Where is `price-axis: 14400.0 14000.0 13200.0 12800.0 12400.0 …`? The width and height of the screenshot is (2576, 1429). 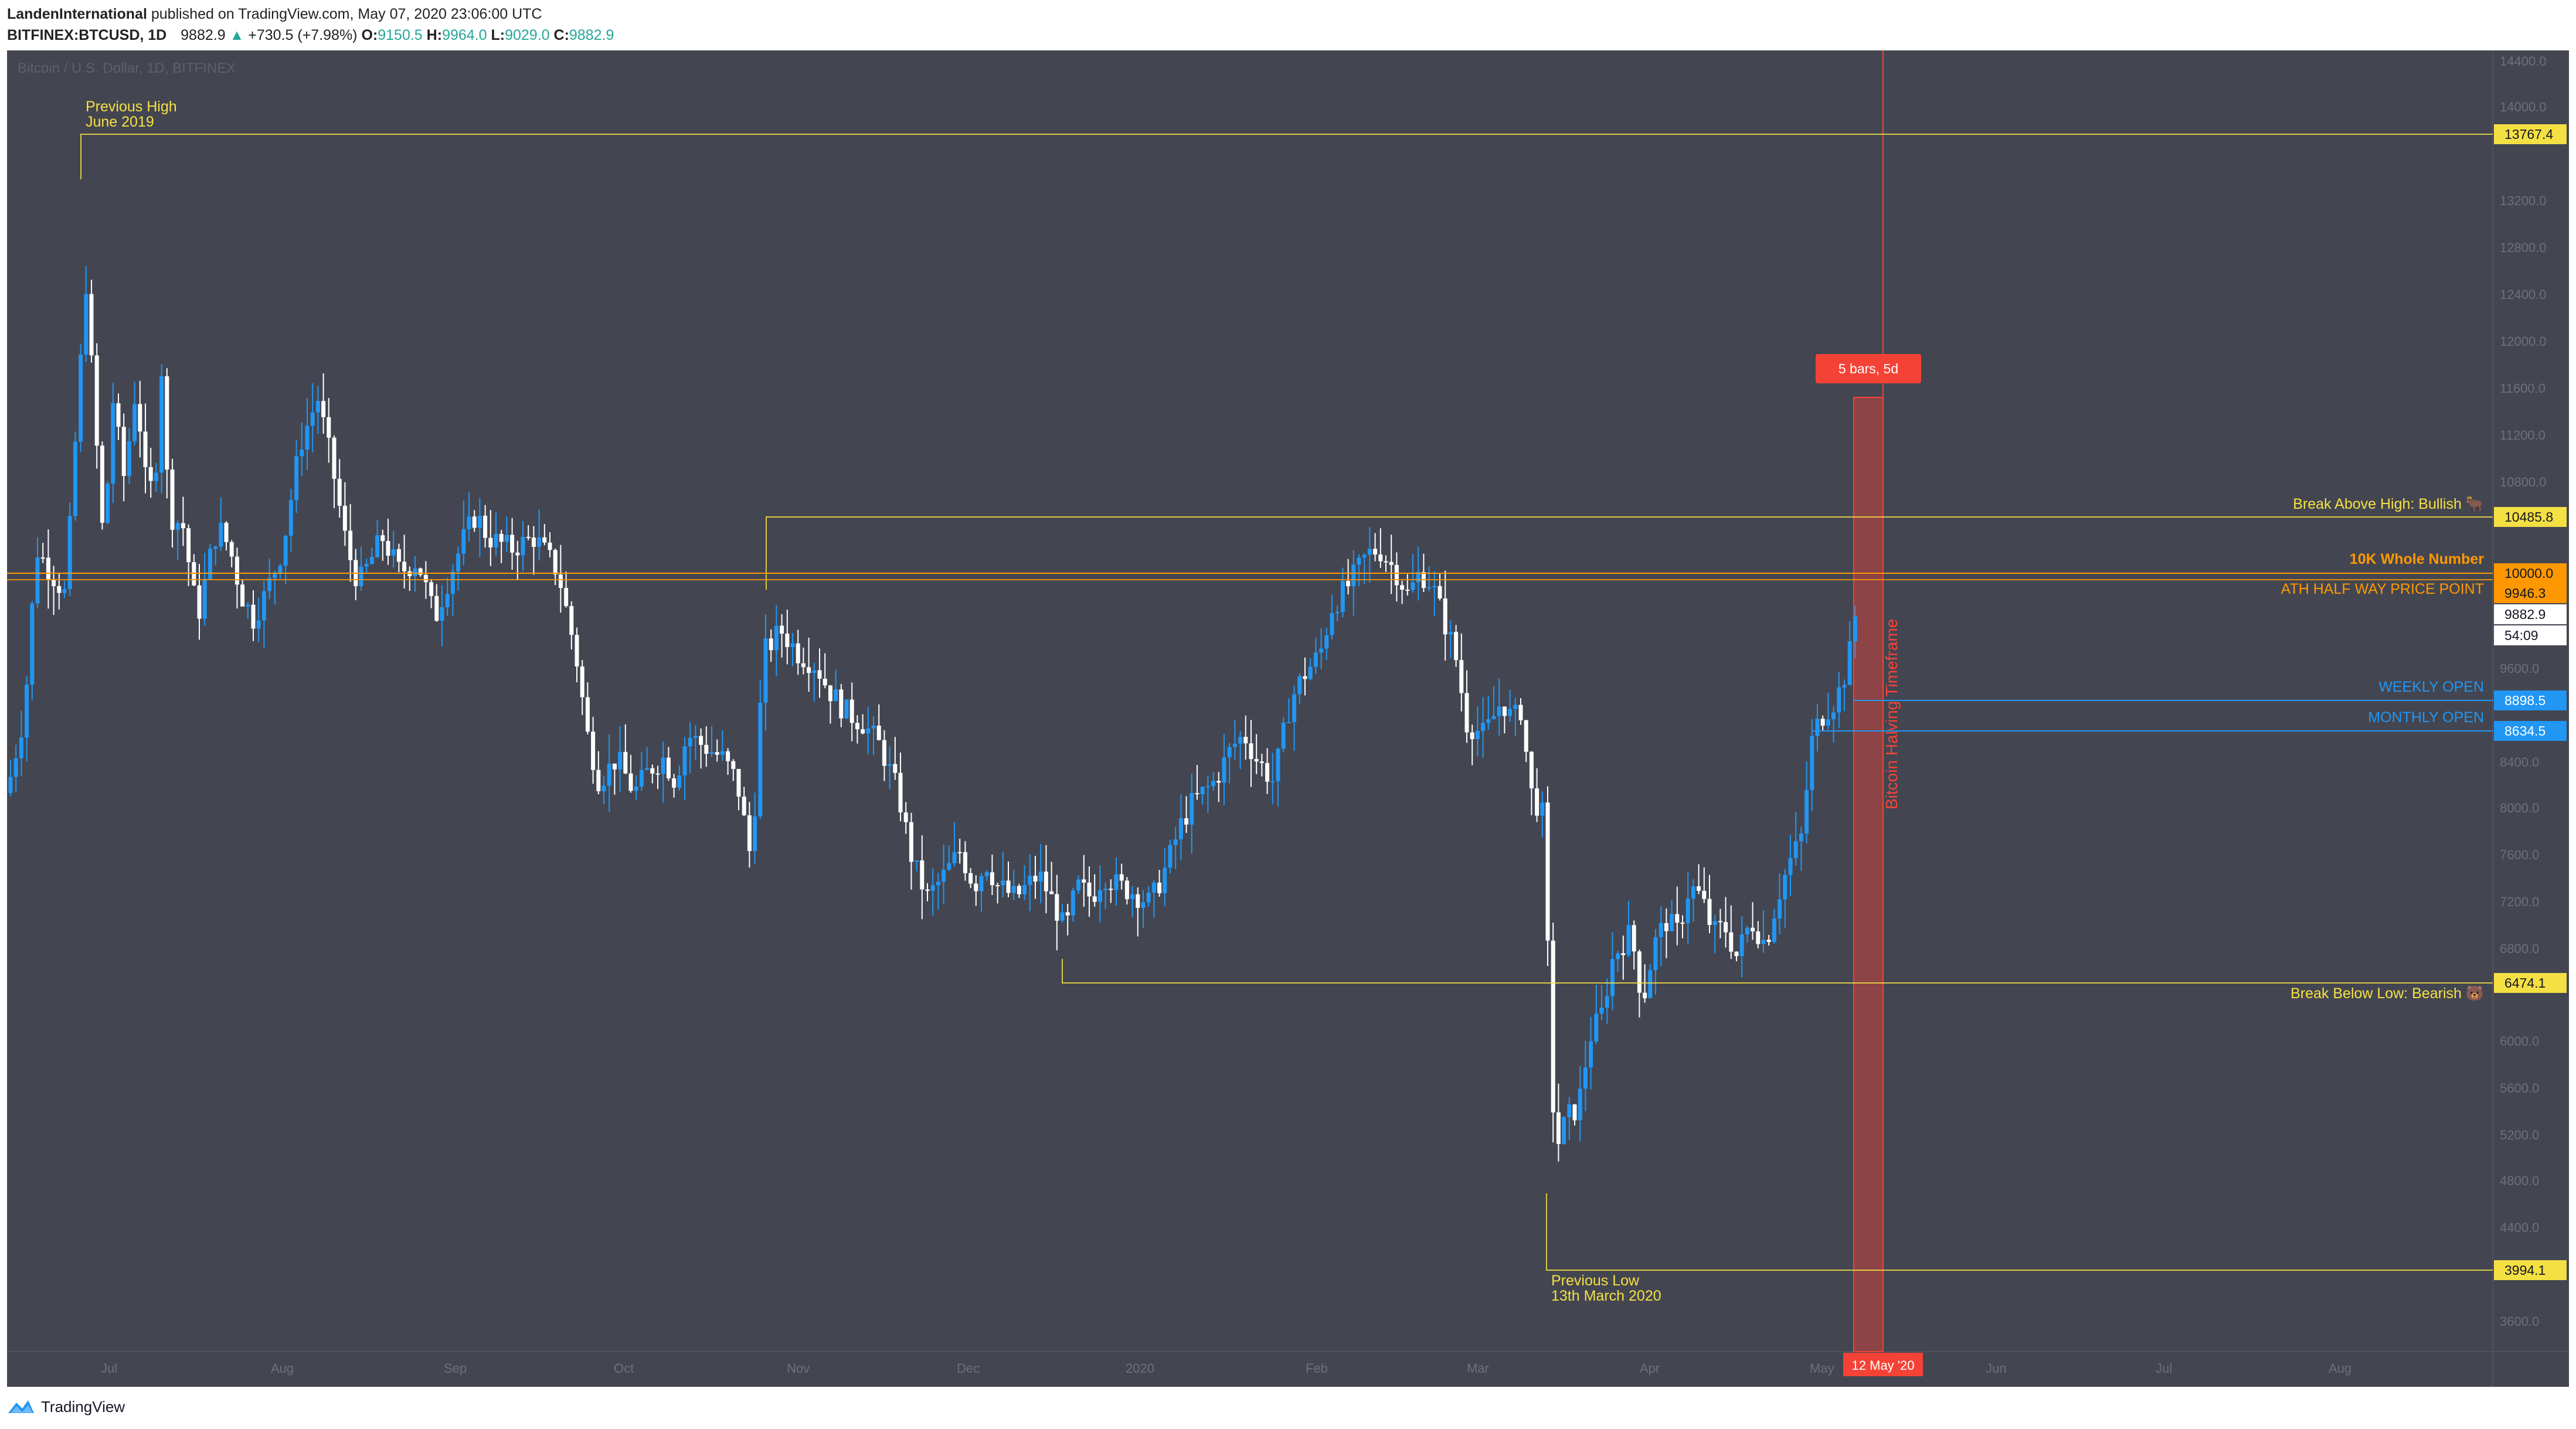 price-axis: 14400.0 14000.0 13200.0 12800.0 12400.0 … is located at coordinates (2524, 691).